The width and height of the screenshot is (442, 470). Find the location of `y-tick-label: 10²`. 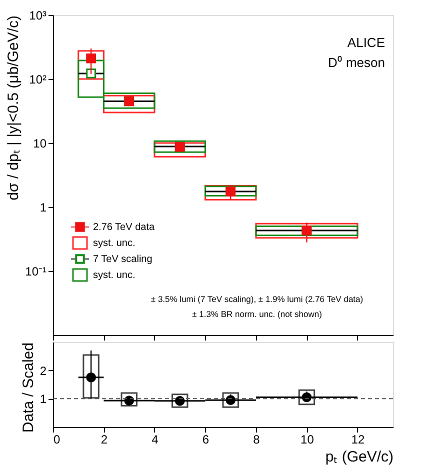

y-tick-label: 10² is located at coordinates (38, 79).